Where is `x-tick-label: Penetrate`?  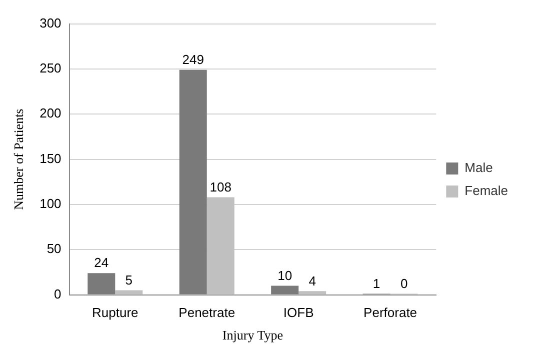
x-tick-label: Penetrate is located at coordinates (207, 312).